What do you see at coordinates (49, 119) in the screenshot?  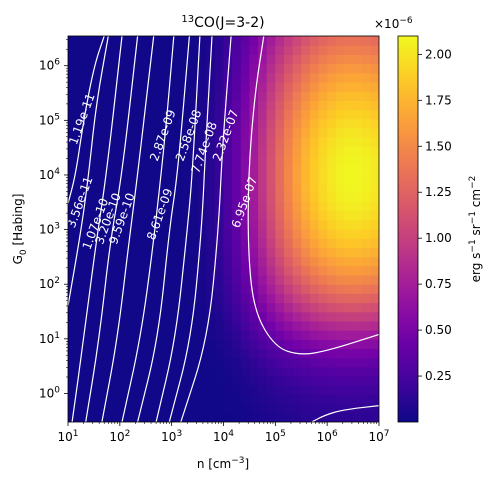 I see `y-tick-label: 105` at bounding box center [49, 119].